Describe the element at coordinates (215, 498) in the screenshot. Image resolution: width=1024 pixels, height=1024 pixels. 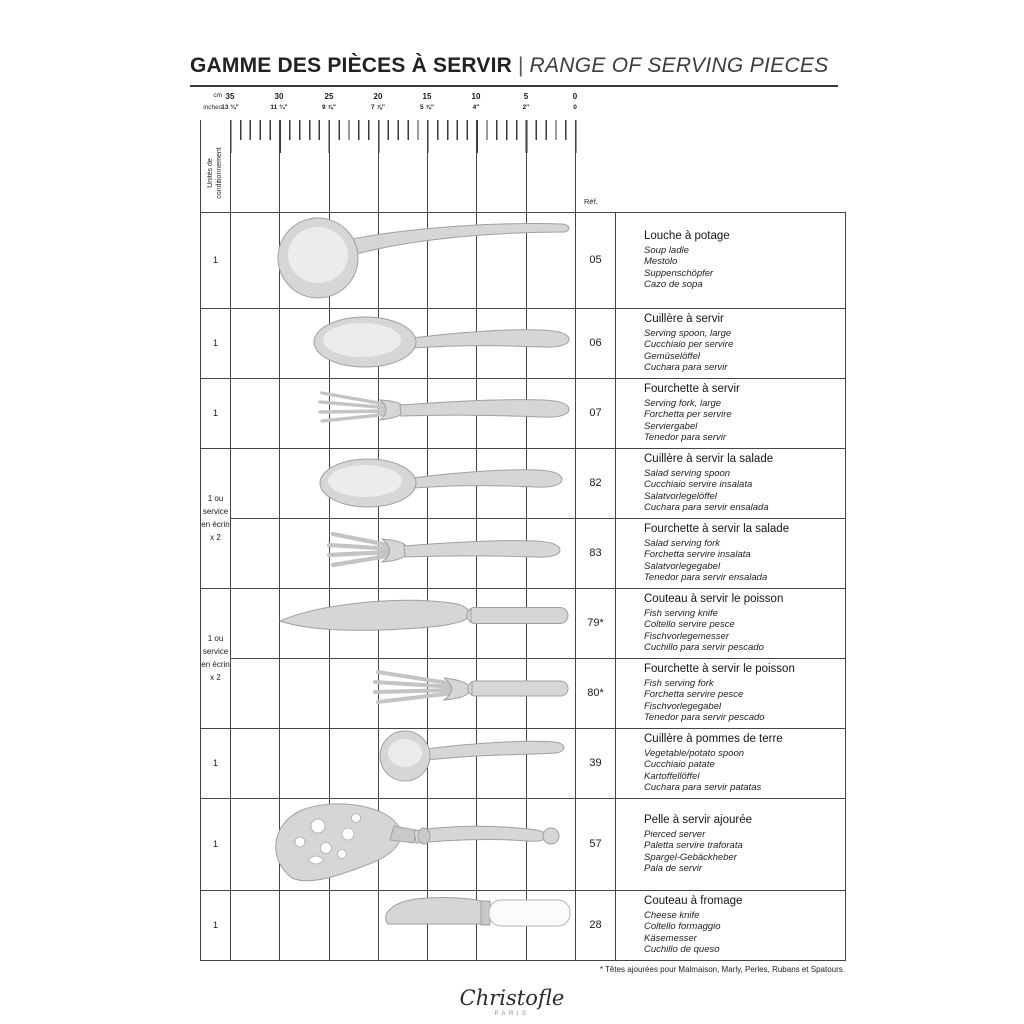
I see `qty-line: 1 ou` at that location.